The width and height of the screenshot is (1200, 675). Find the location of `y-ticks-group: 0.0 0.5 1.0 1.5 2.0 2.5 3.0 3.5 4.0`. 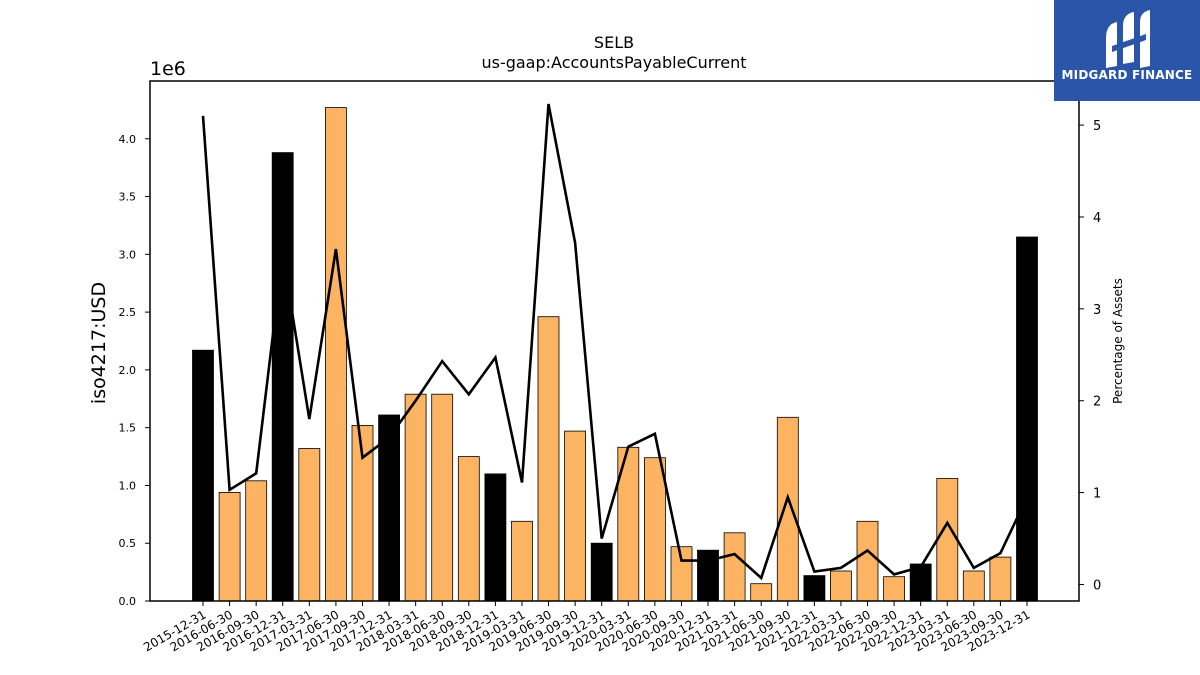

y-ticks-group: 0.0 0.5 1.0 1.5 2.0 2.5 3.0 3.5 4.0 is located at coordinates (134, 370).